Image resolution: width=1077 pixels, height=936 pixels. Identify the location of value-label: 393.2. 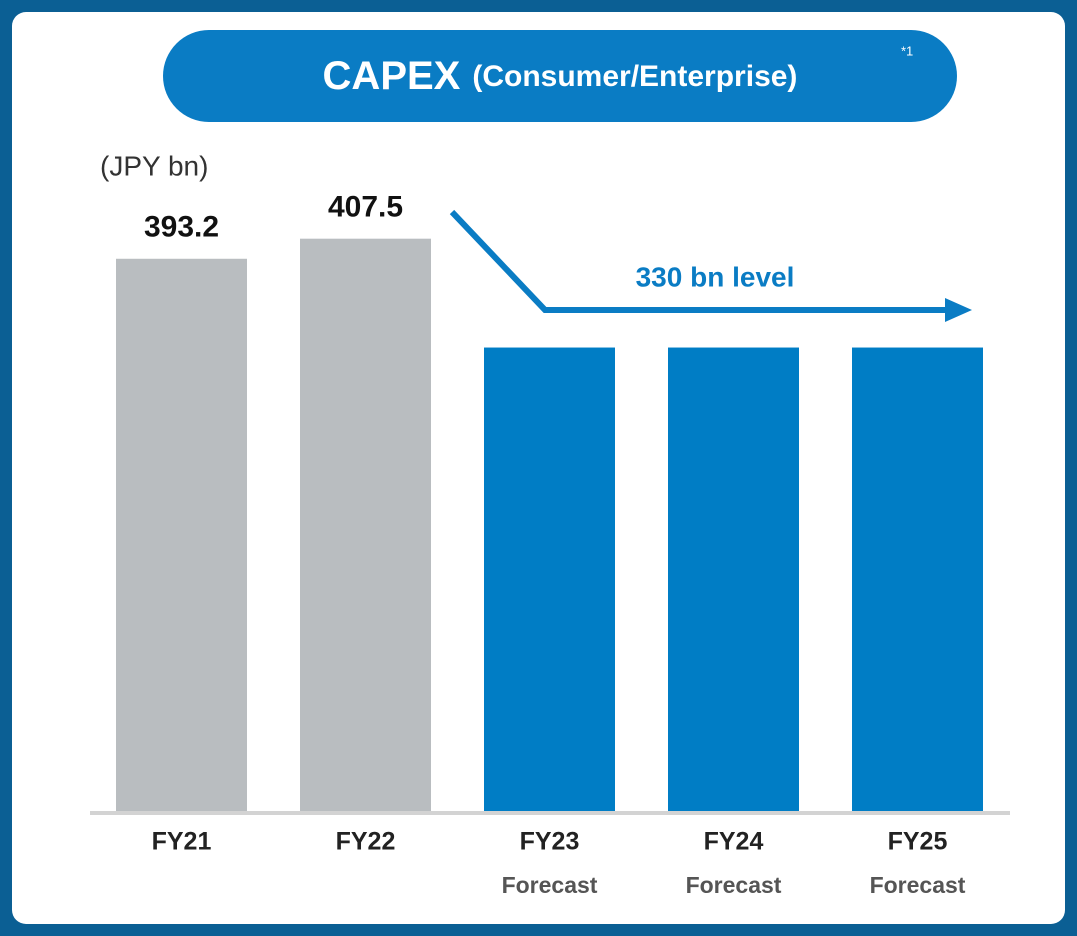
(181, 227).